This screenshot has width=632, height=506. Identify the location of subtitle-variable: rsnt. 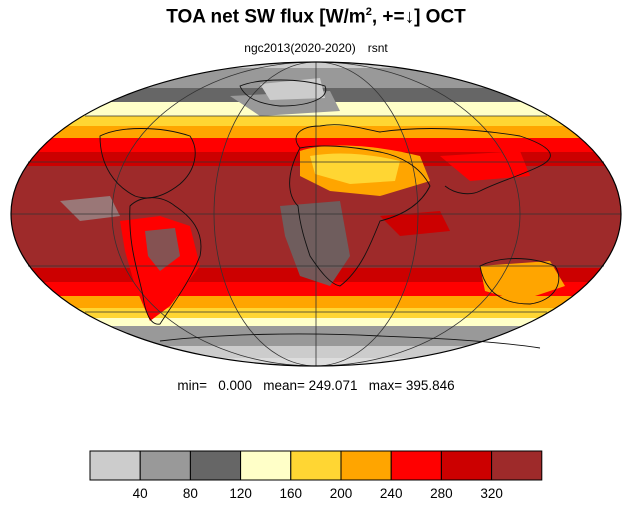
(377, 48).